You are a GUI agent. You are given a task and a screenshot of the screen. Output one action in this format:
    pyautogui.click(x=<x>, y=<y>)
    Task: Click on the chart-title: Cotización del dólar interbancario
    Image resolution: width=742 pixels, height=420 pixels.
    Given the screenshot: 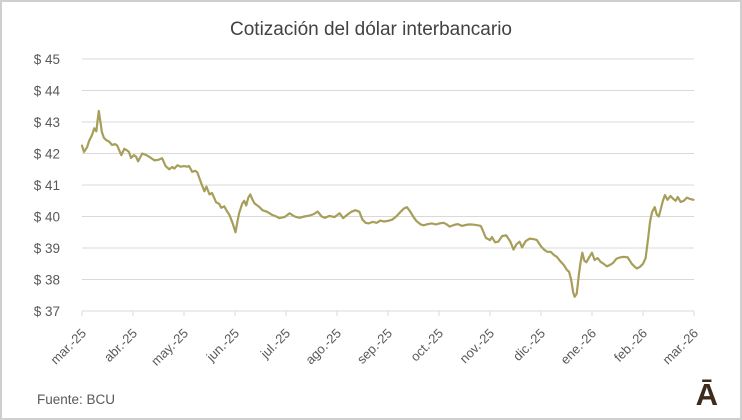 What is the action you would take?
    pyautogui.click(x=371, y=29)
    